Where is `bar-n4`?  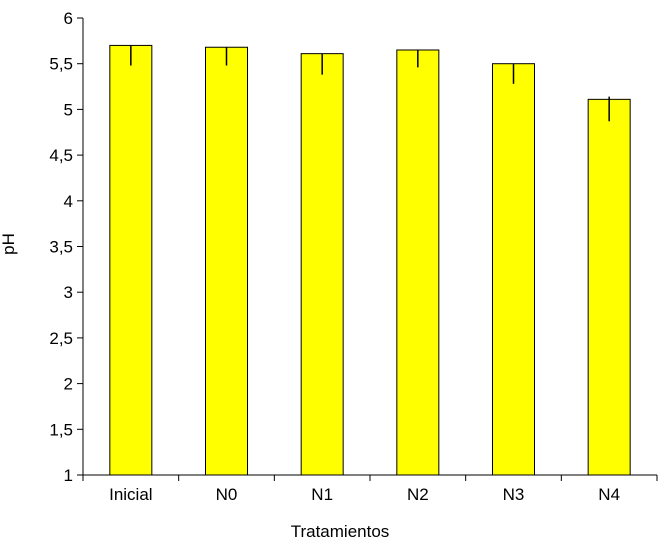
bar-n4 is located at coordinates (609, 287).